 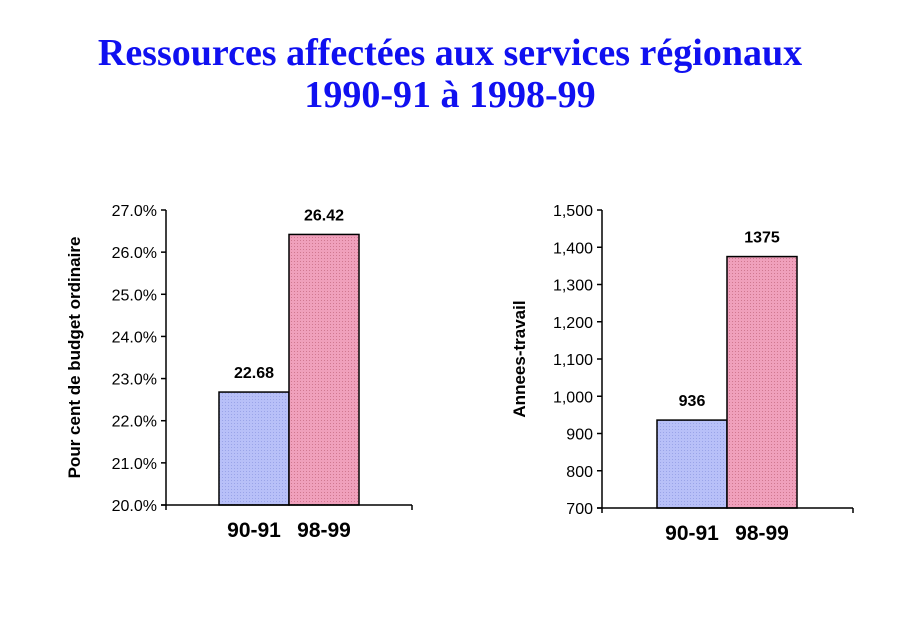 I want to click on y-tick-label: 22.0%, so click(x=134, y=422).